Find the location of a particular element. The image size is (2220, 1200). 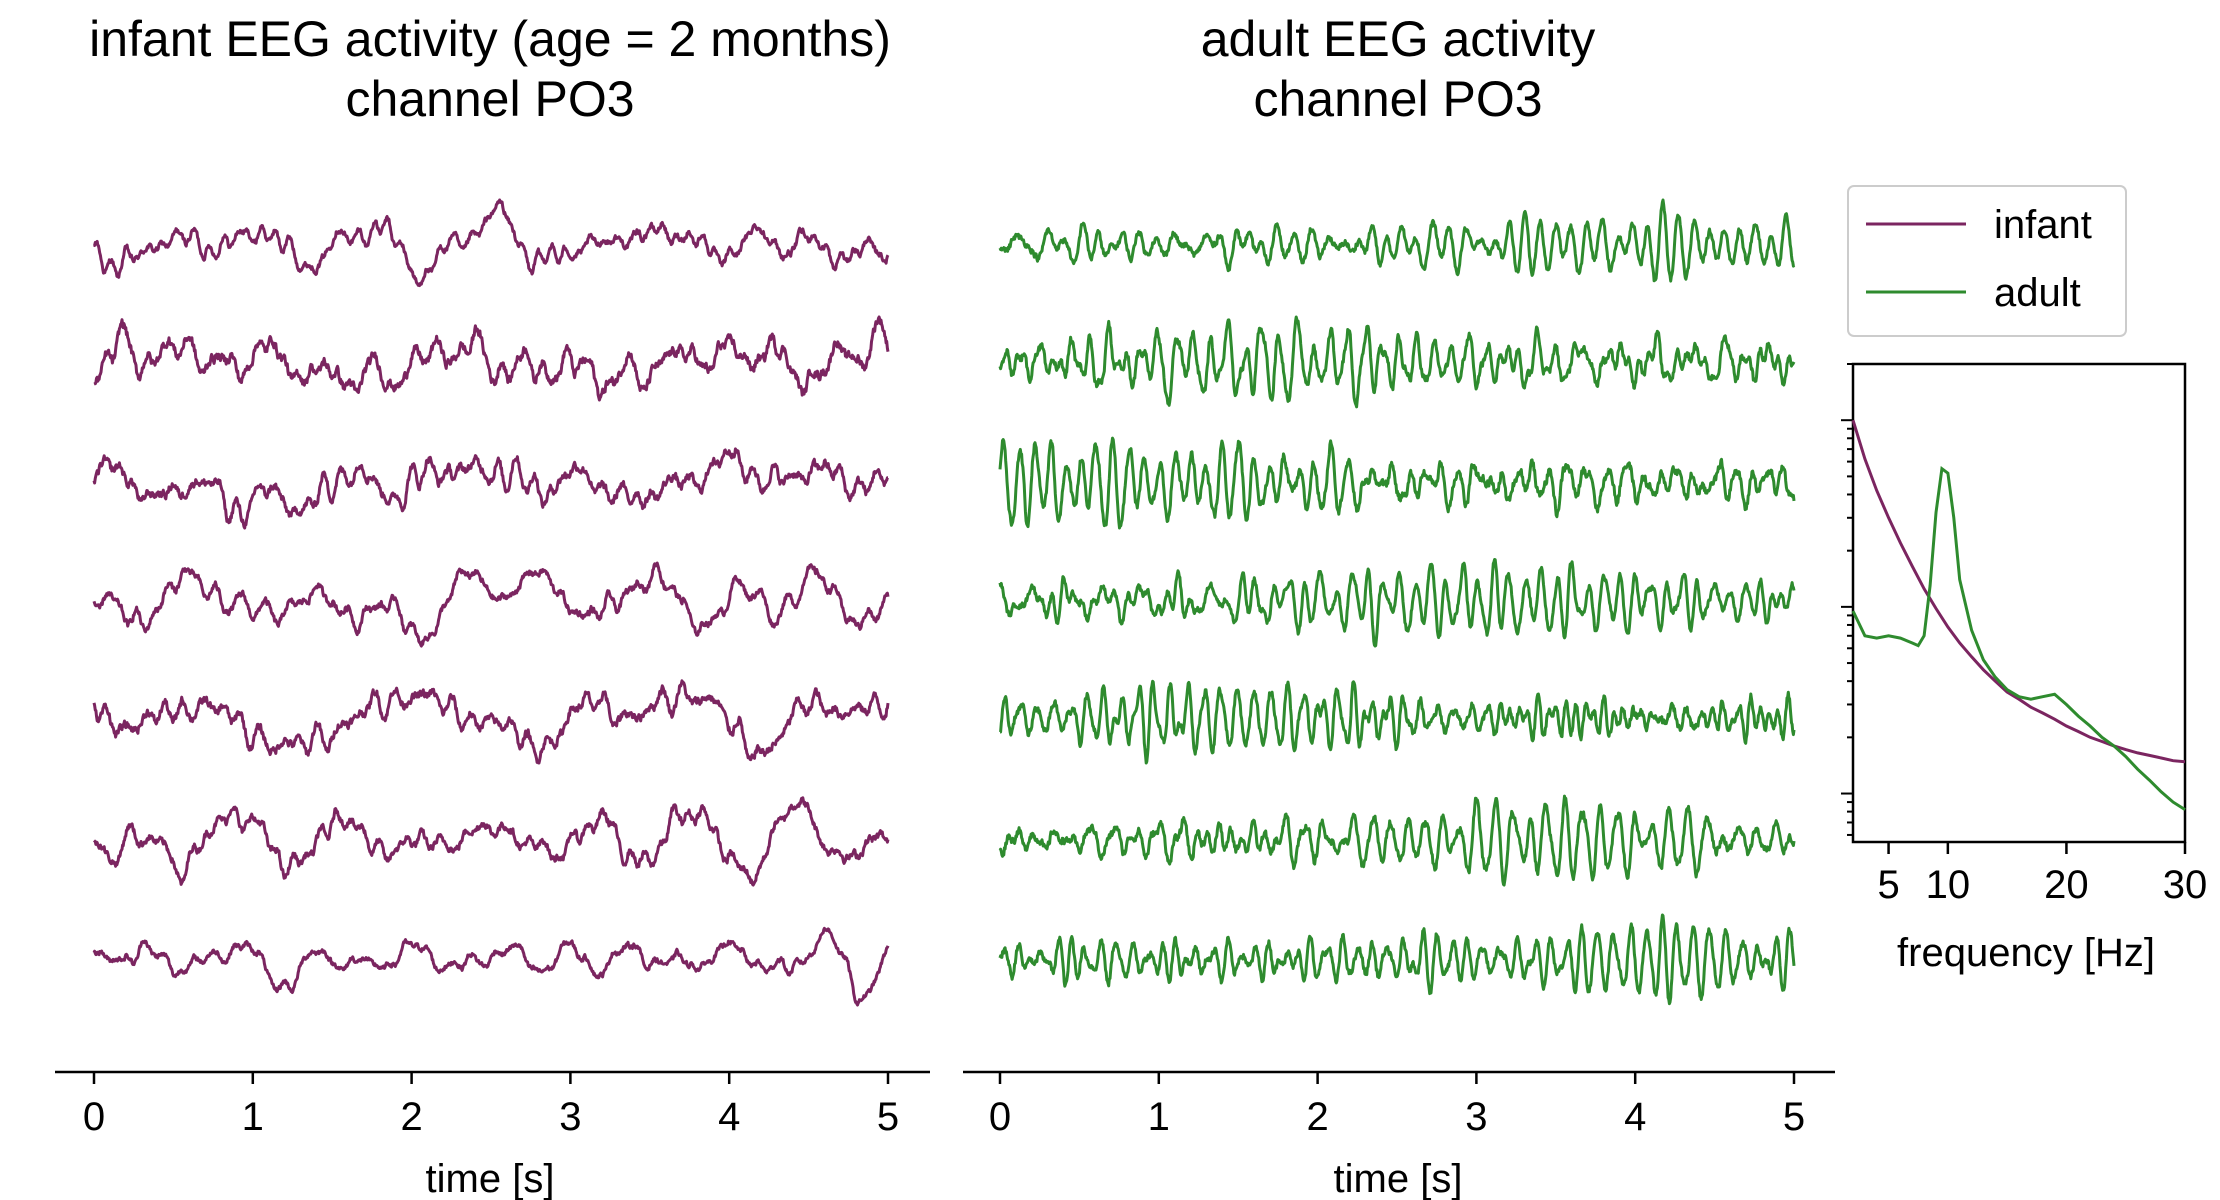

infant-panel-title-line1: infant EEG activity (age = 2 months) is located at coordinates (490, 39).